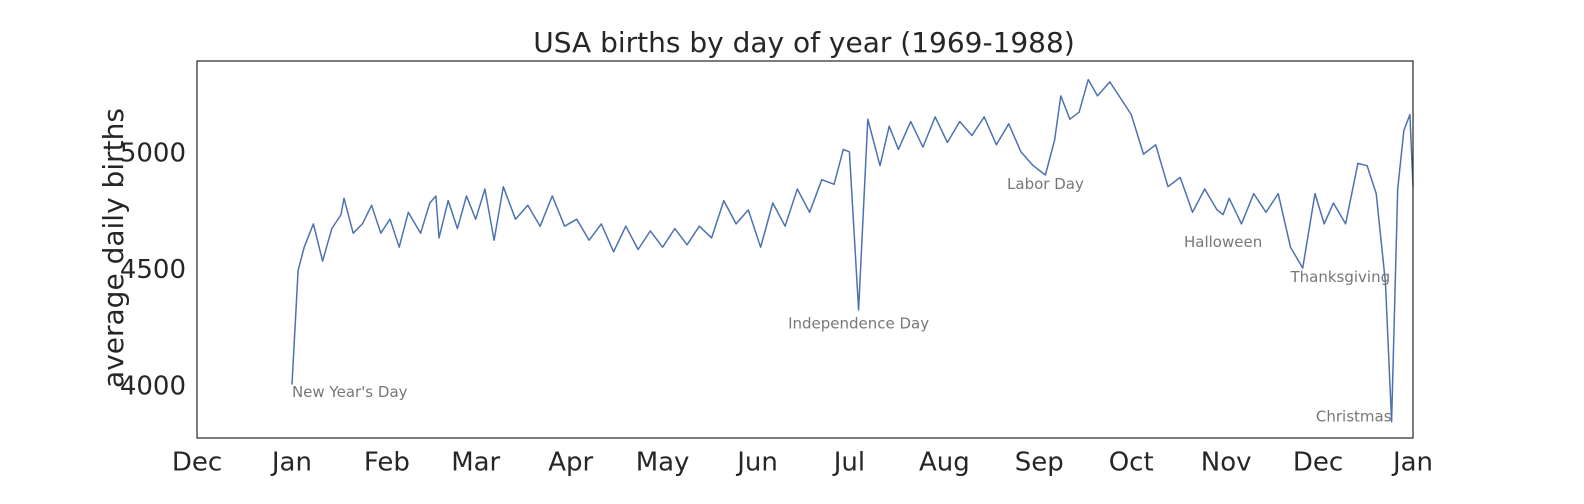  What do you see at coordinates (1131, 463) in the screenshot?
I see `x-tick-label: Oct` at bounding box center [1131, 463].